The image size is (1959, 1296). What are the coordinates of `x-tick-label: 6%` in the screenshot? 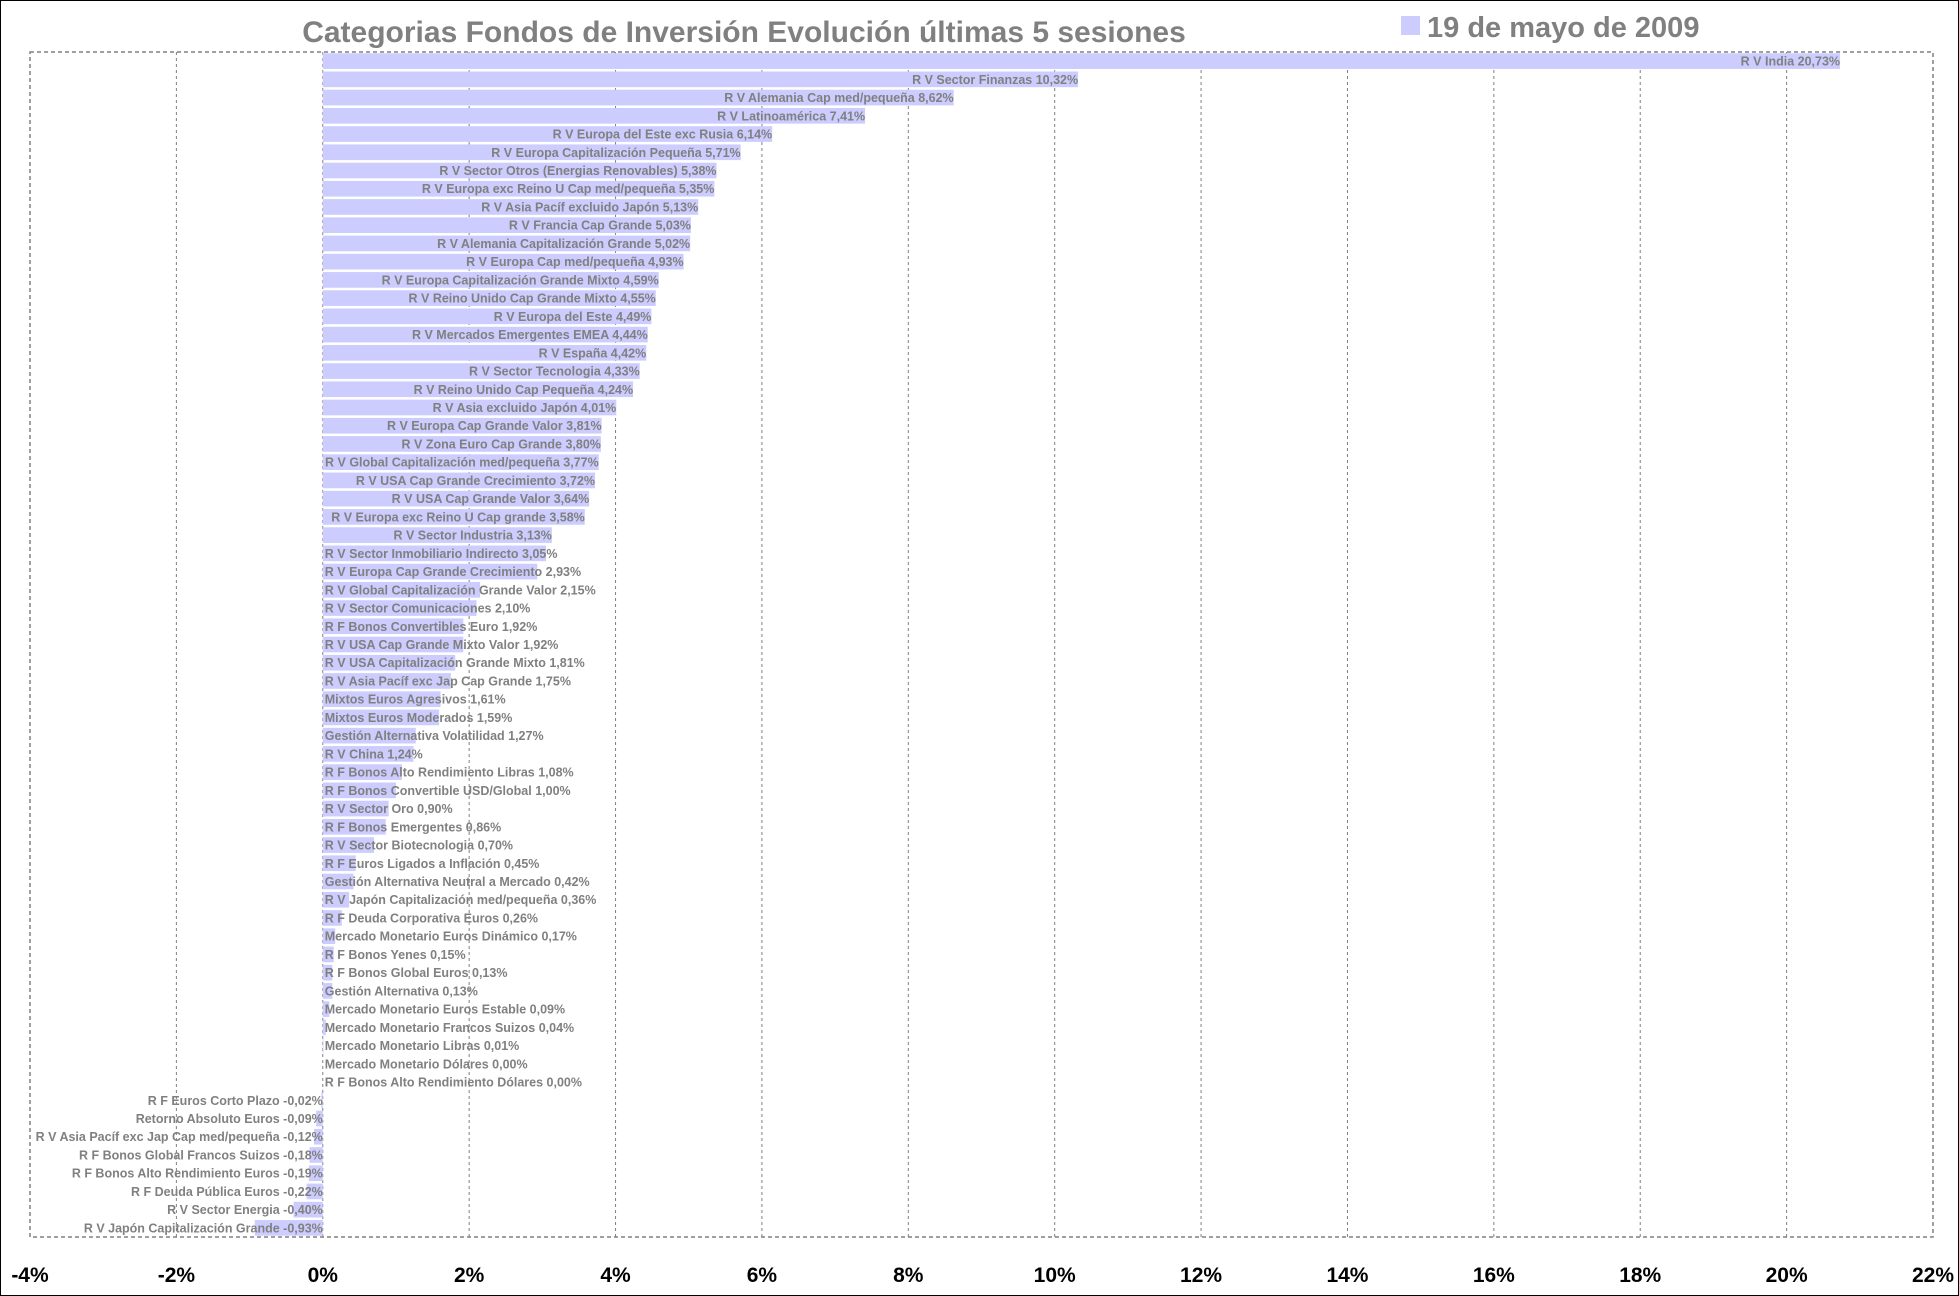 It's located at (762, 1275).